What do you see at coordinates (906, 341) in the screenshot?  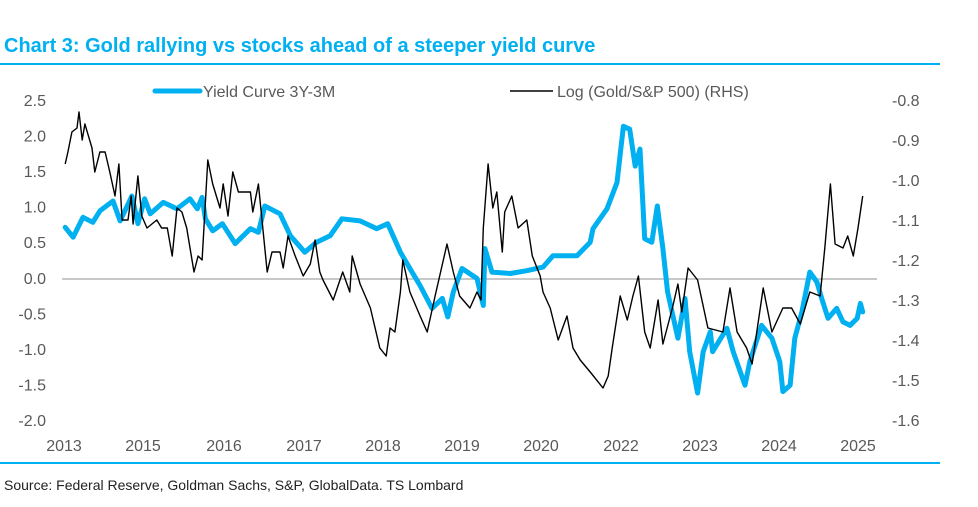 I see `right-tick-label: -1.4` at bounding box center [906, 341].